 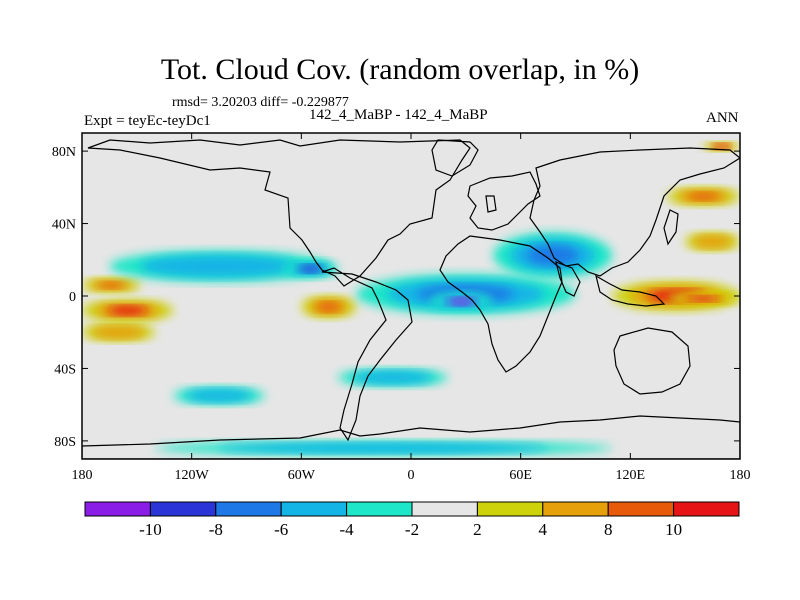 I want to click on coast-europe, so click(x=504, y=201).